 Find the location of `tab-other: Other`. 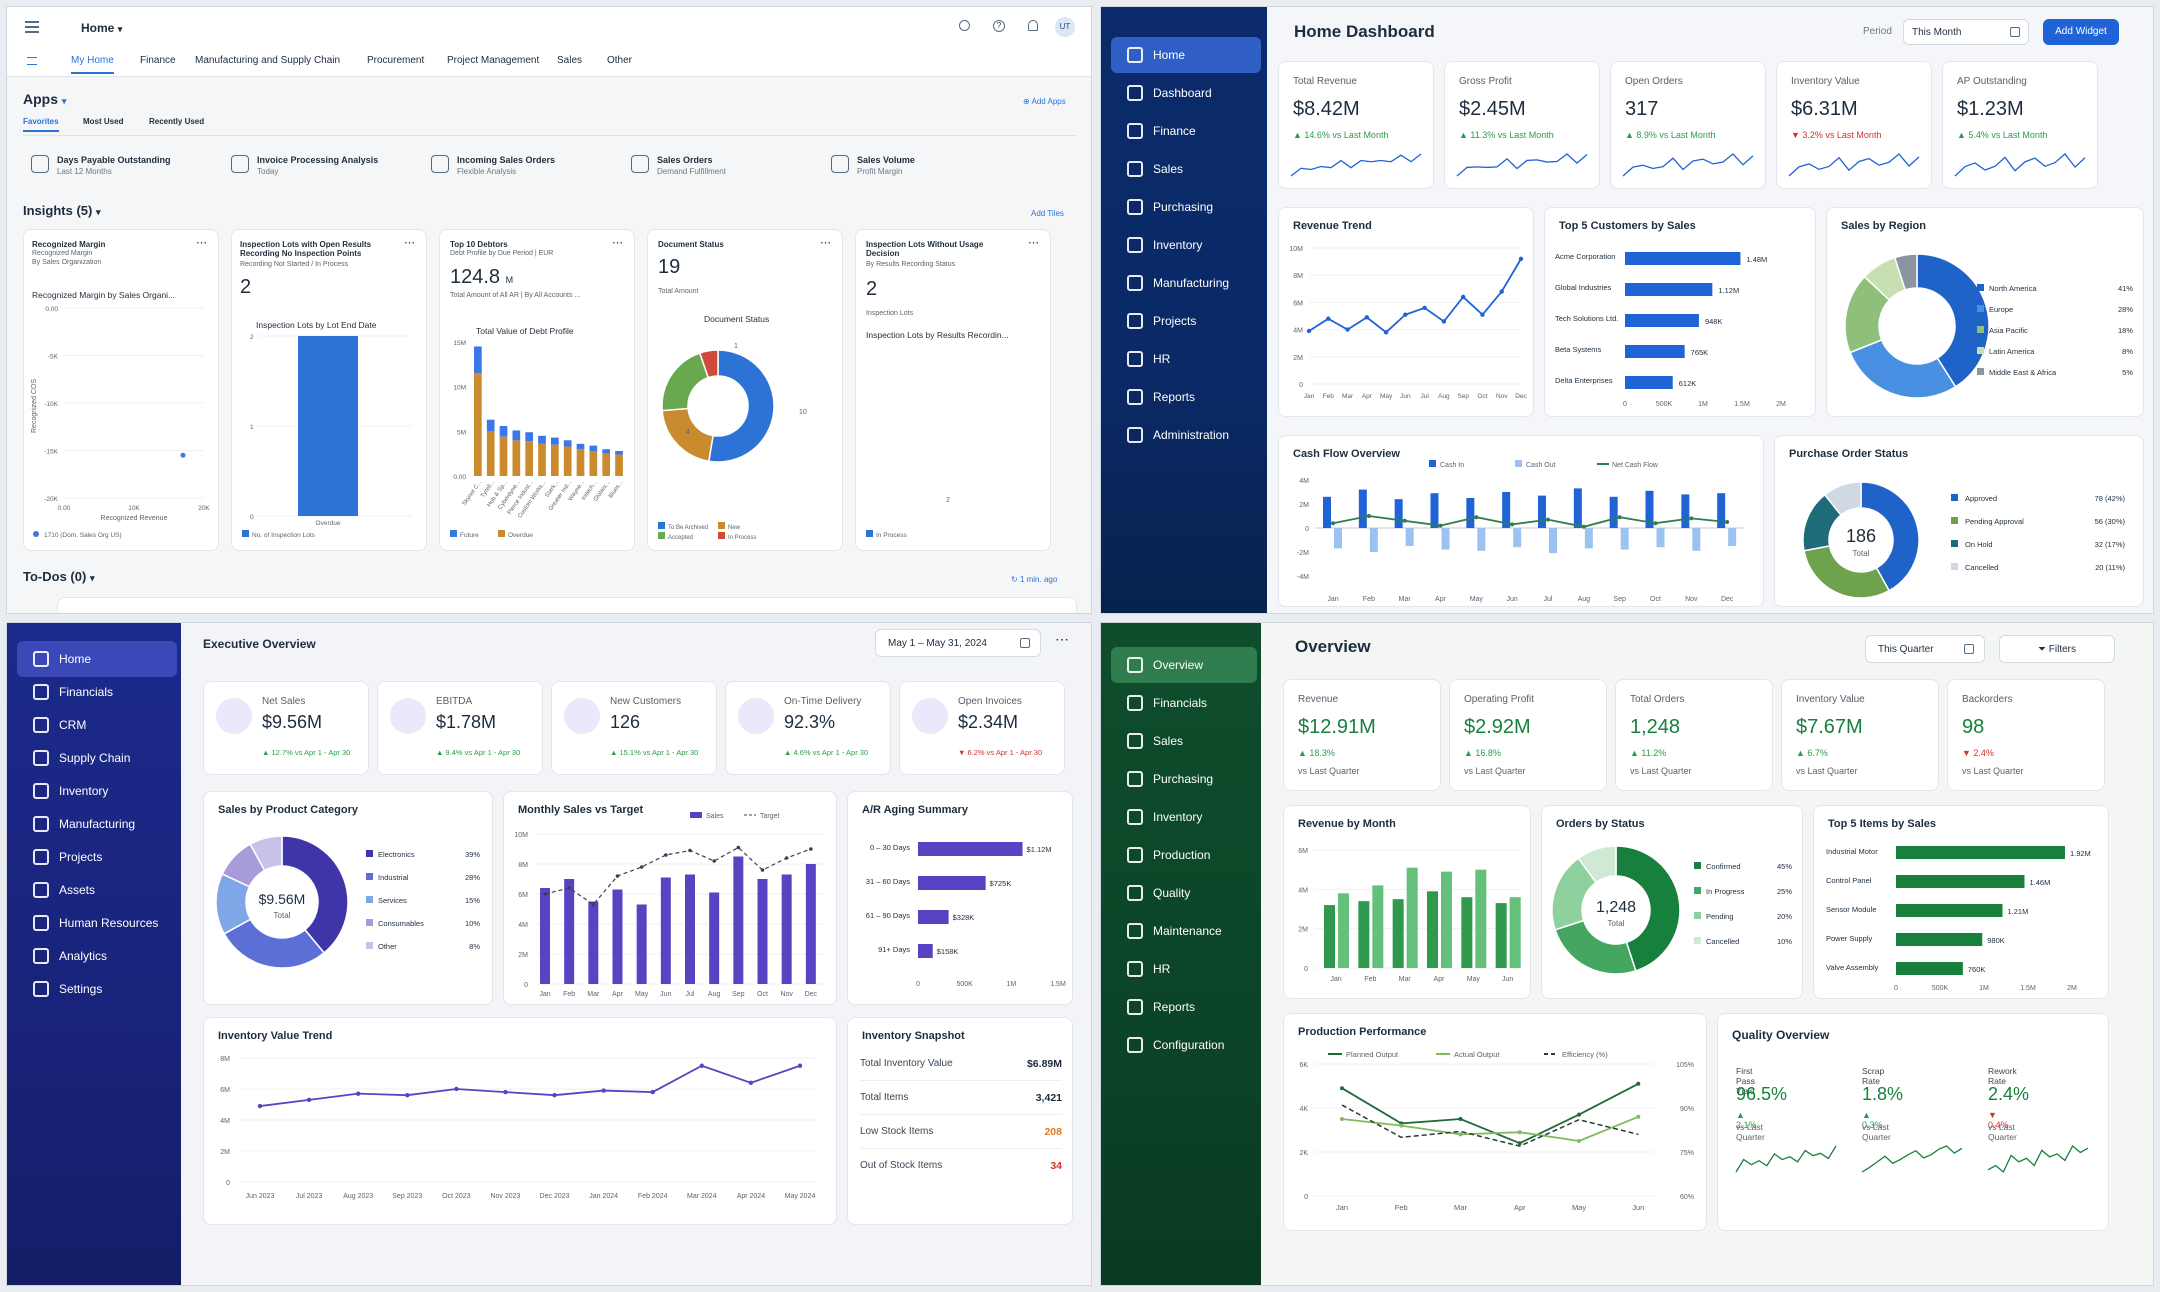

tab-other: Other is located at coordinates (620, 60).